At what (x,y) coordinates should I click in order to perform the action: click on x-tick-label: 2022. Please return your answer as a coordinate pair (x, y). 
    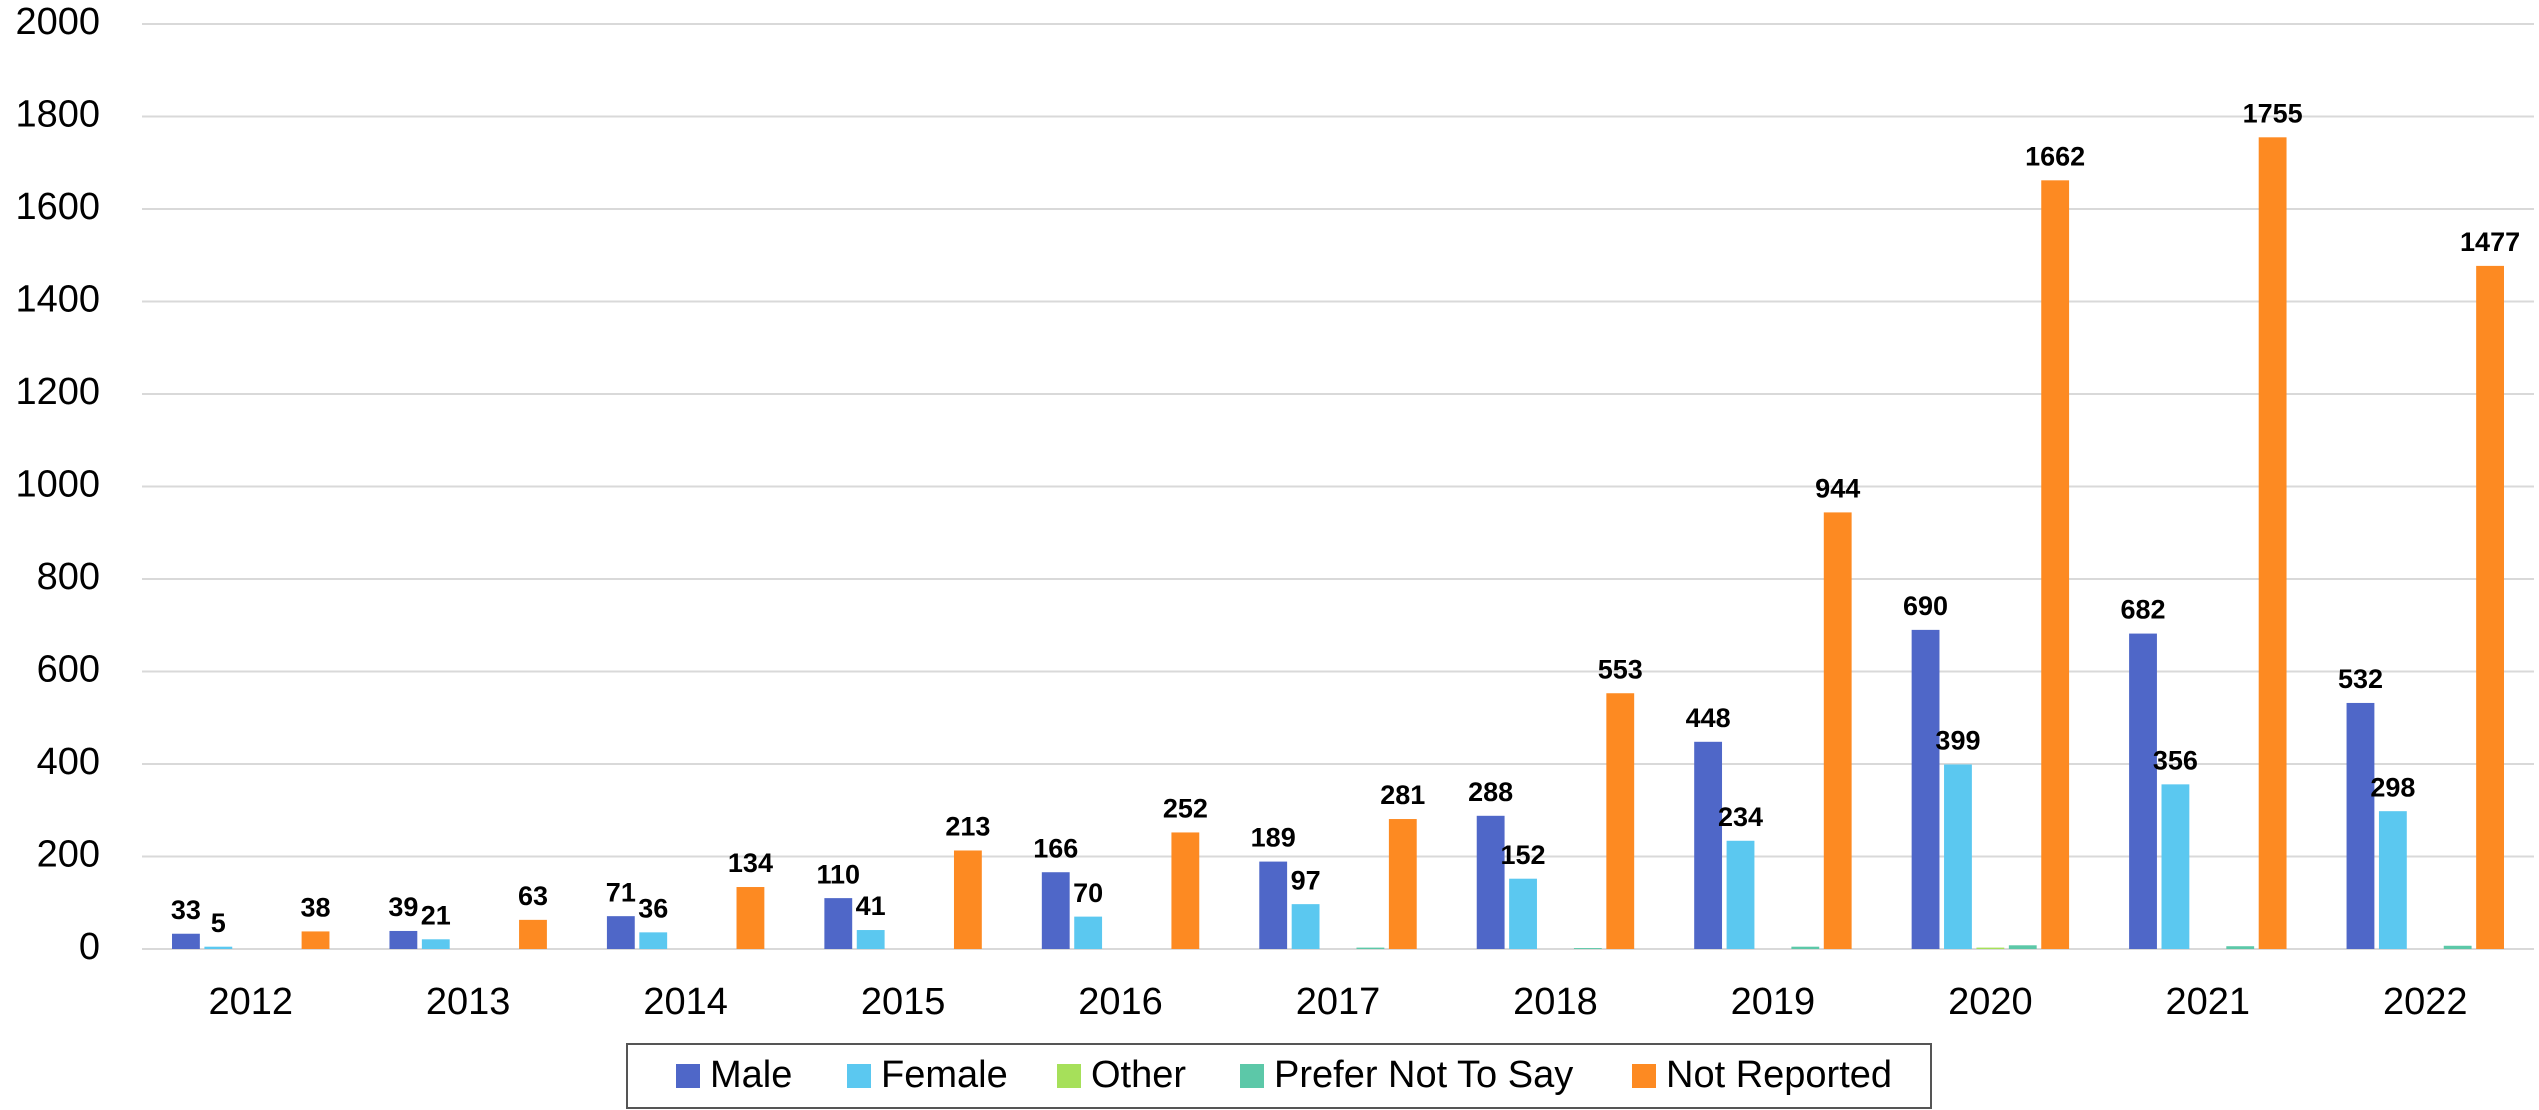
    Looking at the image, I should click on (2425, 1002).